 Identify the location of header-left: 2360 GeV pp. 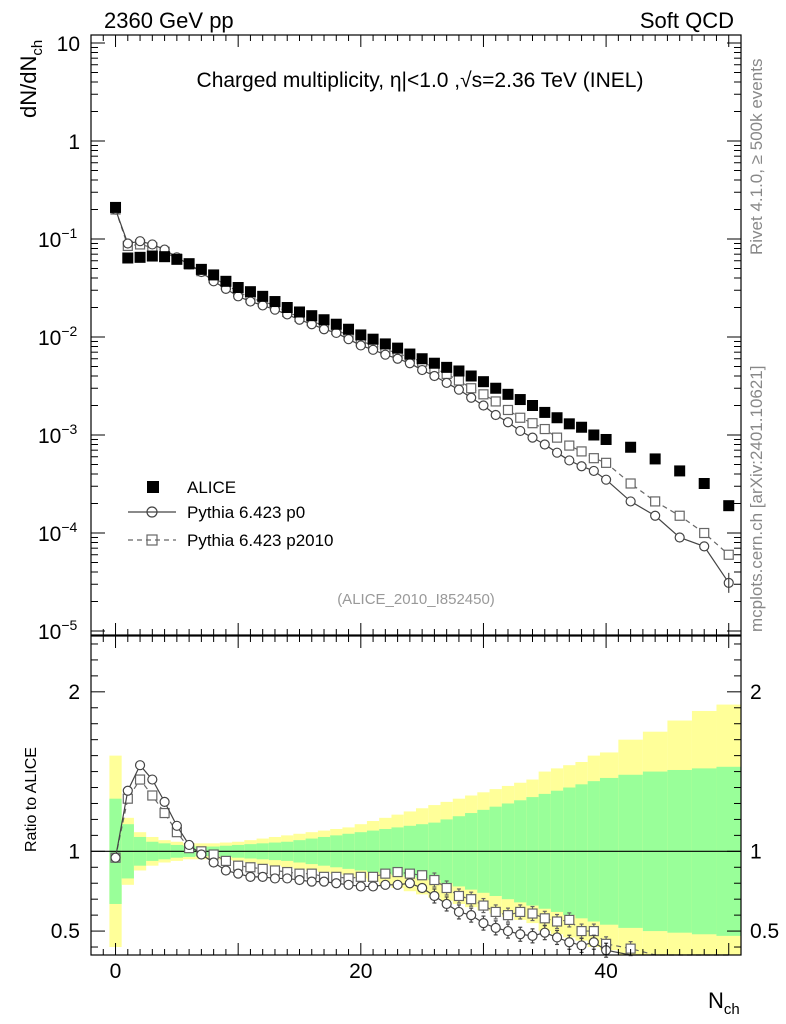
(169, 20).